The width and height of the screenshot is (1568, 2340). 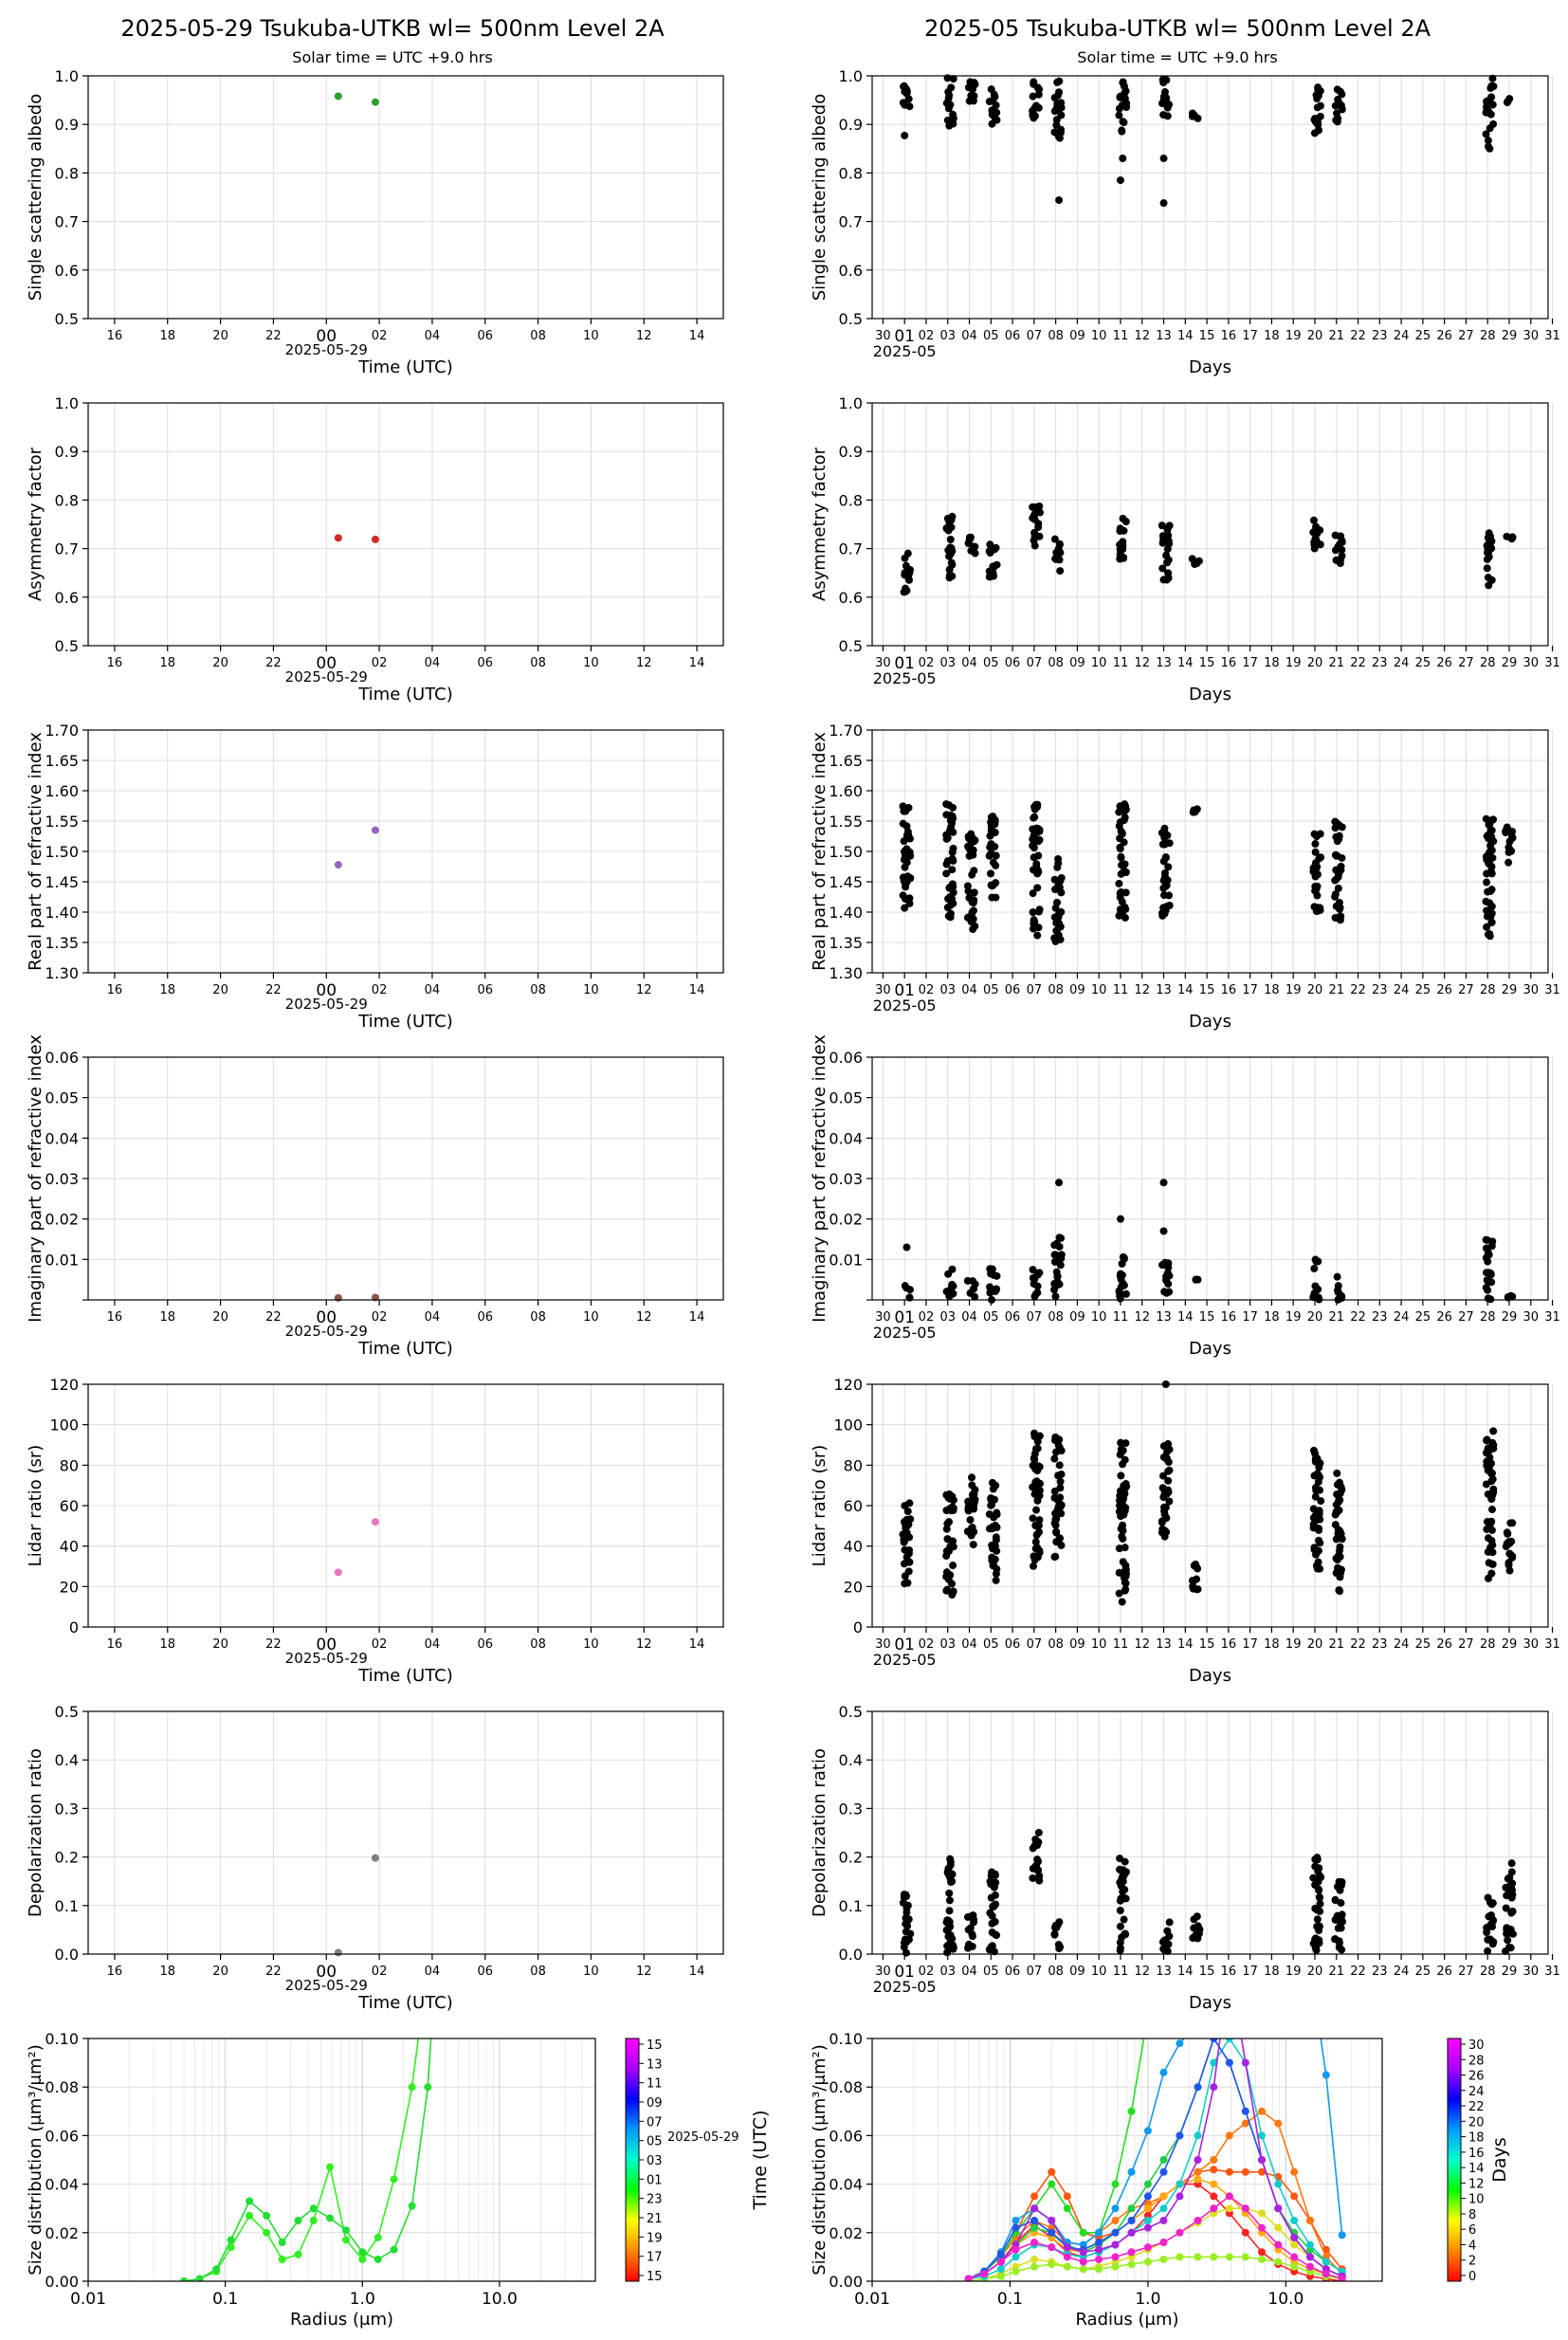 What do you see at coordinates (851, 222) in the screenshot?
I see `monthly-ytick-label: 0.7` at bounding box center [851, 222].